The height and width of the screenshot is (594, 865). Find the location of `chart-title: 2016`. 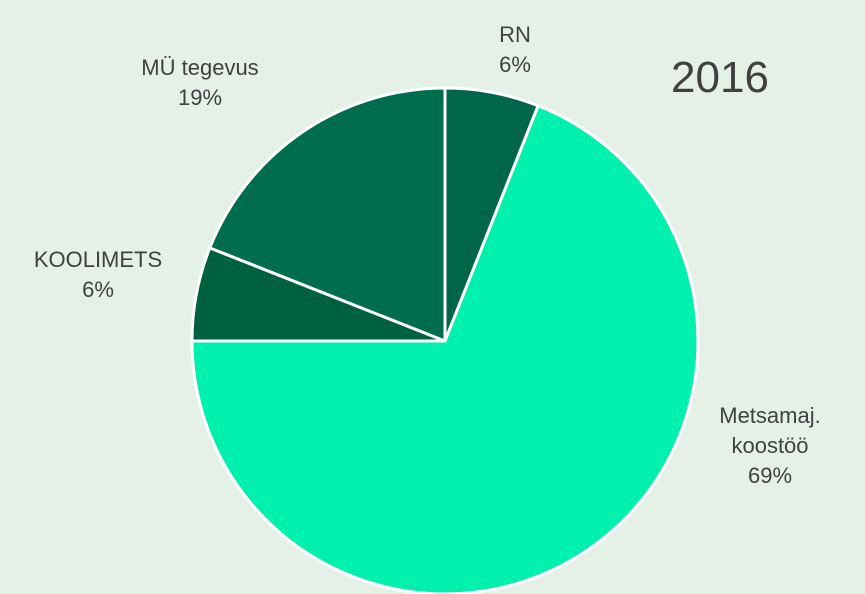

chart-title: 2016 is located at coordinates (720, 77).